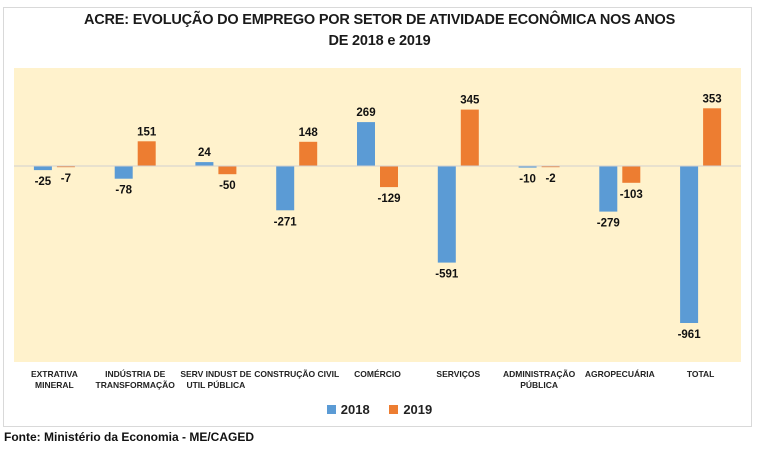 Image resolution: width=759 pixels, height=449 pixels. Describe the element at coordinates (394, 409) in the screenshot. I see `legend-swatch-2019` at that location.